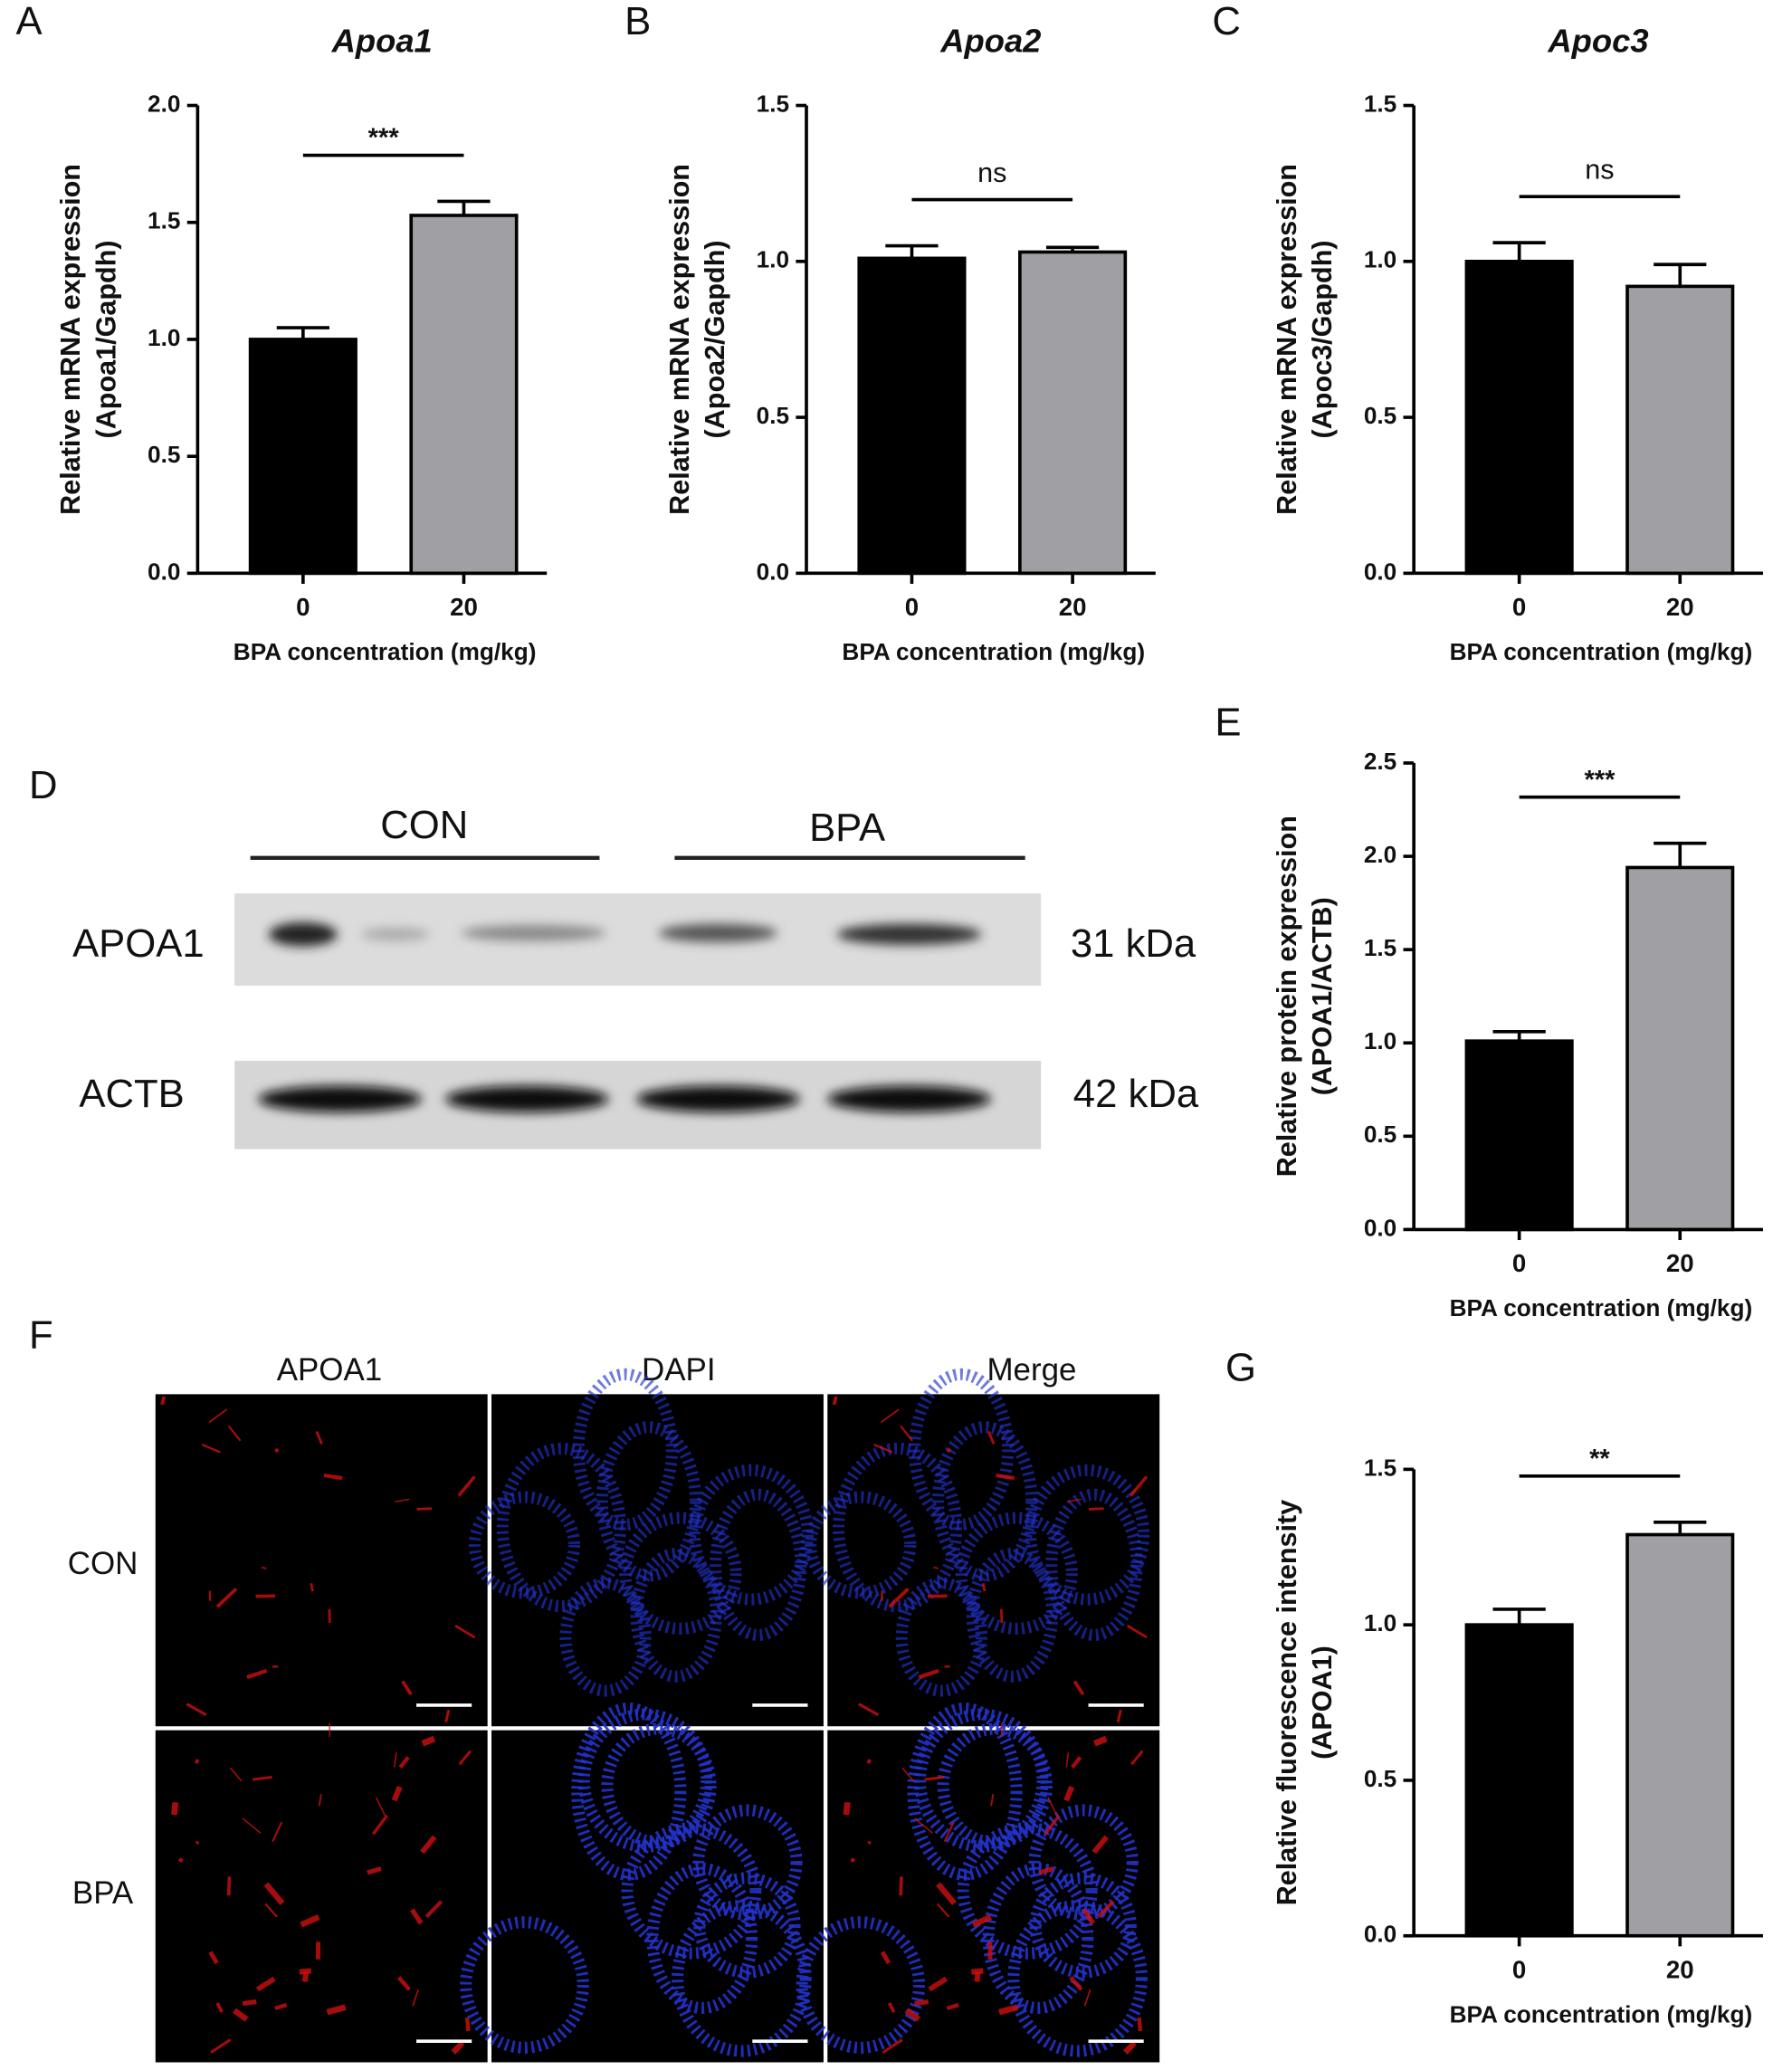 Image resolution: width=1792 pixels, height=2070 pixels. What do you see at coordinates (1228, 722) in the screenshot?
I see `panel-label: E` at bounding box center [1228, 722].